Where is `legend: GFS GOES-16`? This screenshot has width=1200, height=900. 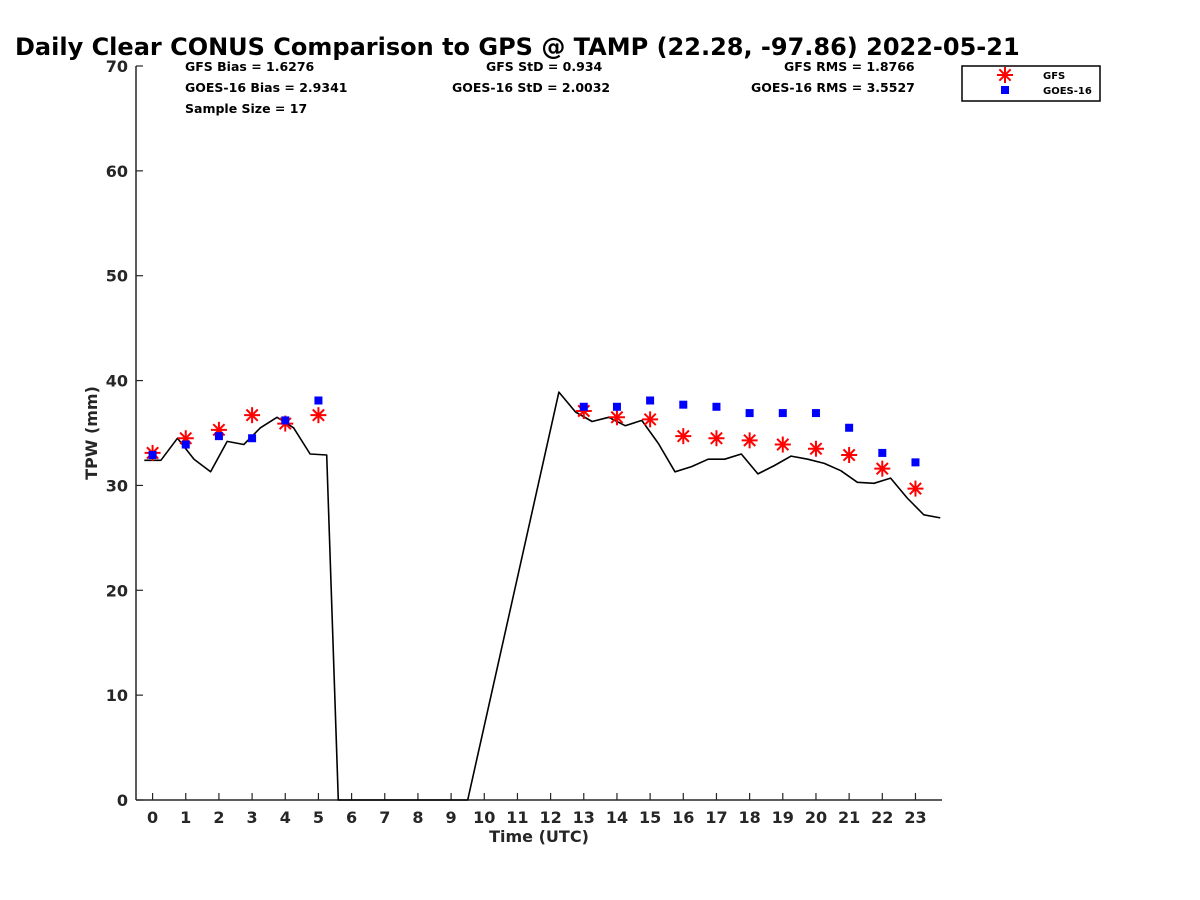
legend: GFS GOES-16 is located at coordinates (1031, 83).